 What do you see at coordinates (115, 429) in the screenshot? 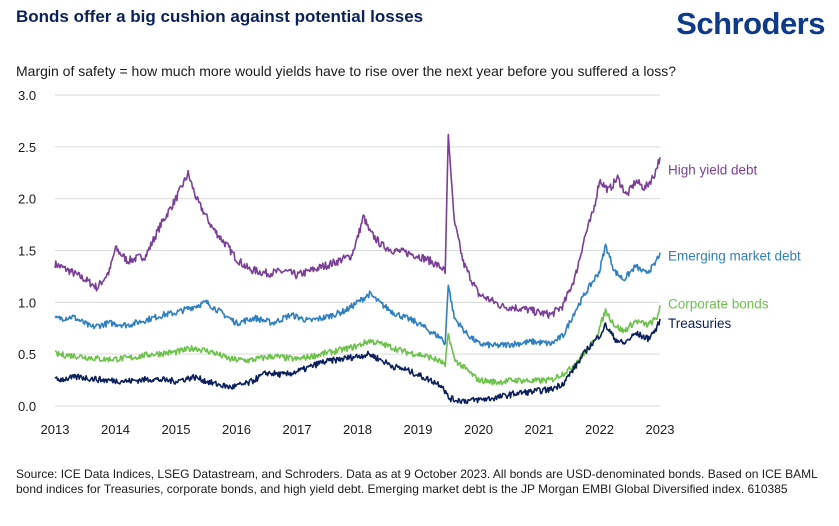
I see `x-tick-label: 2014` at bounding box center [115, 429].